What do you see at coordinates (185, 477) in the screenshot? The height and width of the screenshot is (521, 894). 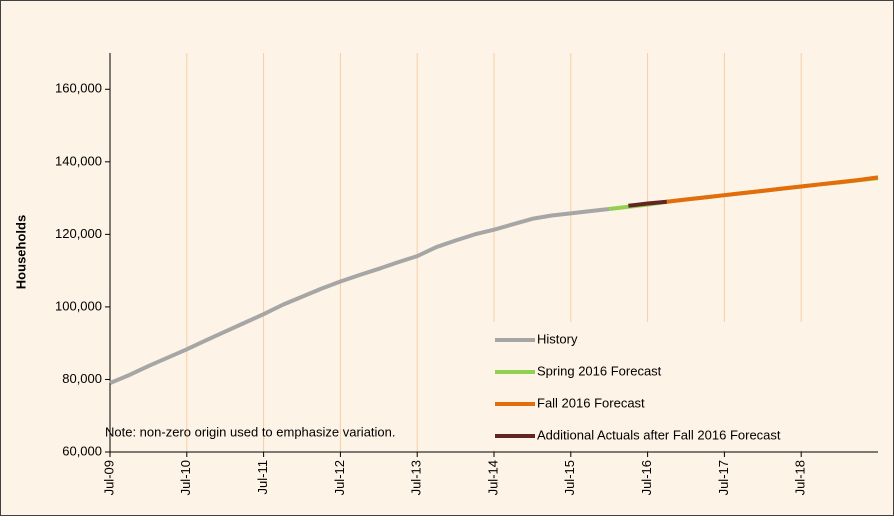 I see `x-tick-label: Jul-10` at bounding box center [185, 477].